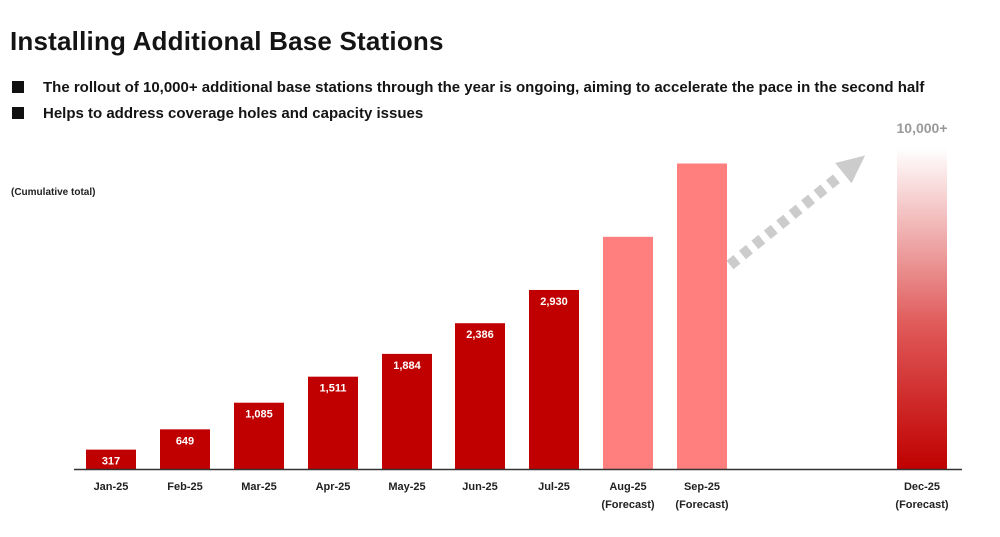 Image resolution: width=1000 pixels, height=537 pixels. Describe the element at coordinates (227, 41) in the screenshot. I see `page-title: Installing Additional Base Stations` at that location.